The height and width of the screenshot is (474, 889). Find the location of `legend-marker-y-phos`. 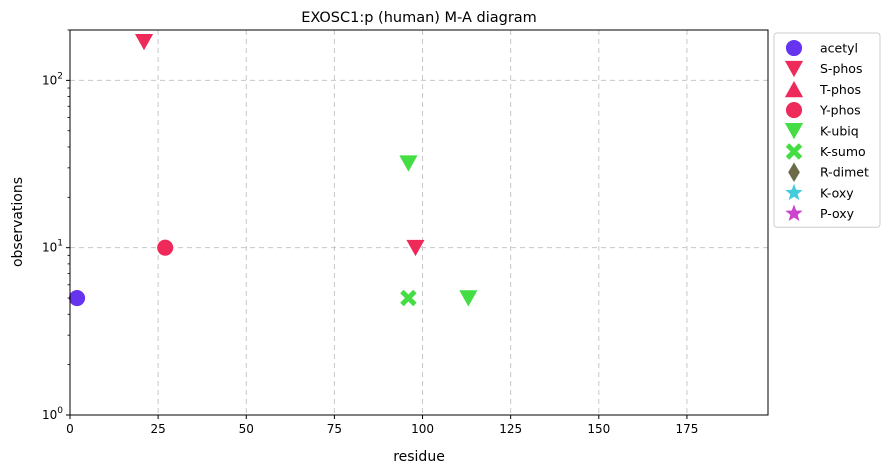

legend-marker-y-phos is located at coordinates (794, 110).